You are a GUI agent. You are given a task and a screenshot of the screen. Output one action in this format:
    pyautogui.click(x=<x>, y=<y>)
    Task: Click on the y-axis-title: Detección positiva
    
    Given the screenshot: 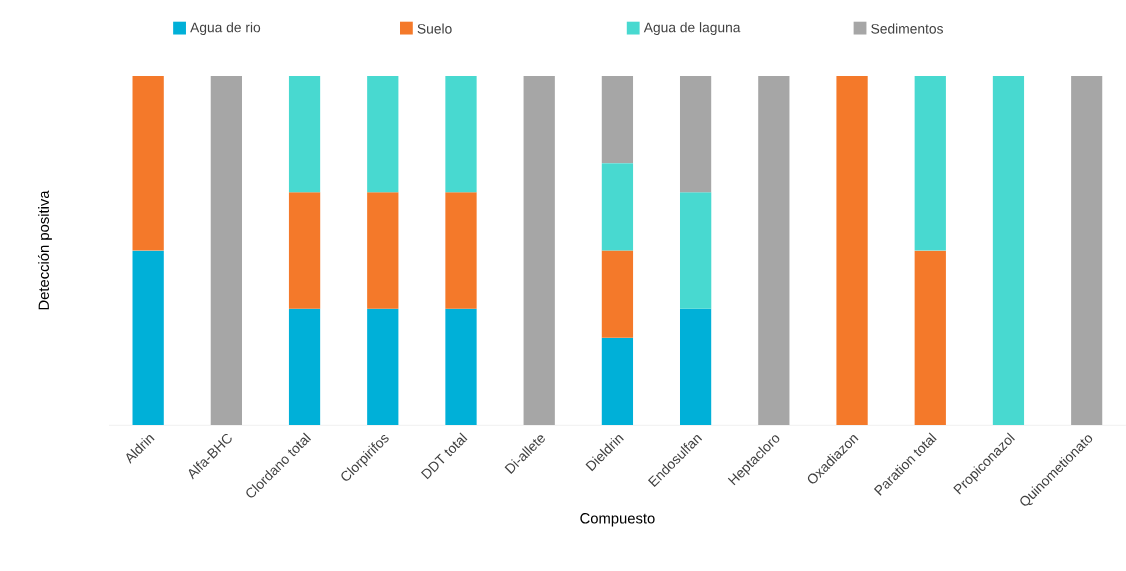 What is the action you would take?
    pyautogui.click(x=44, y=250)
    